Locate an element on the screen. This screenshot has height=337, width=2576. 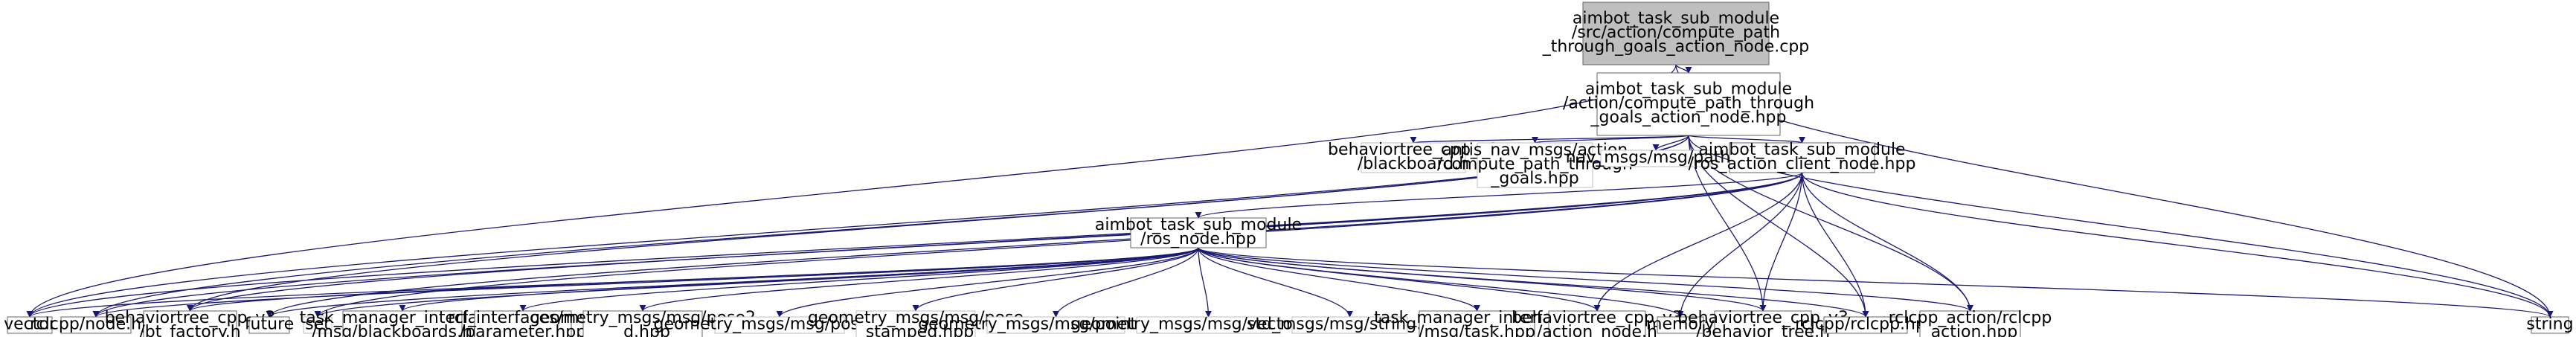
node-rclaction: rclcpp_action/rclcpp_action.hpp is located at coordinates (1970, 323).